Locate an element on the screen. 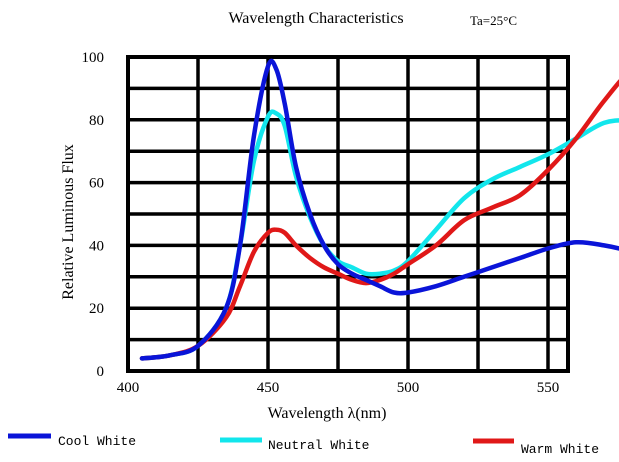  y-tick-label: 0 is located at coordinates (101, 372).